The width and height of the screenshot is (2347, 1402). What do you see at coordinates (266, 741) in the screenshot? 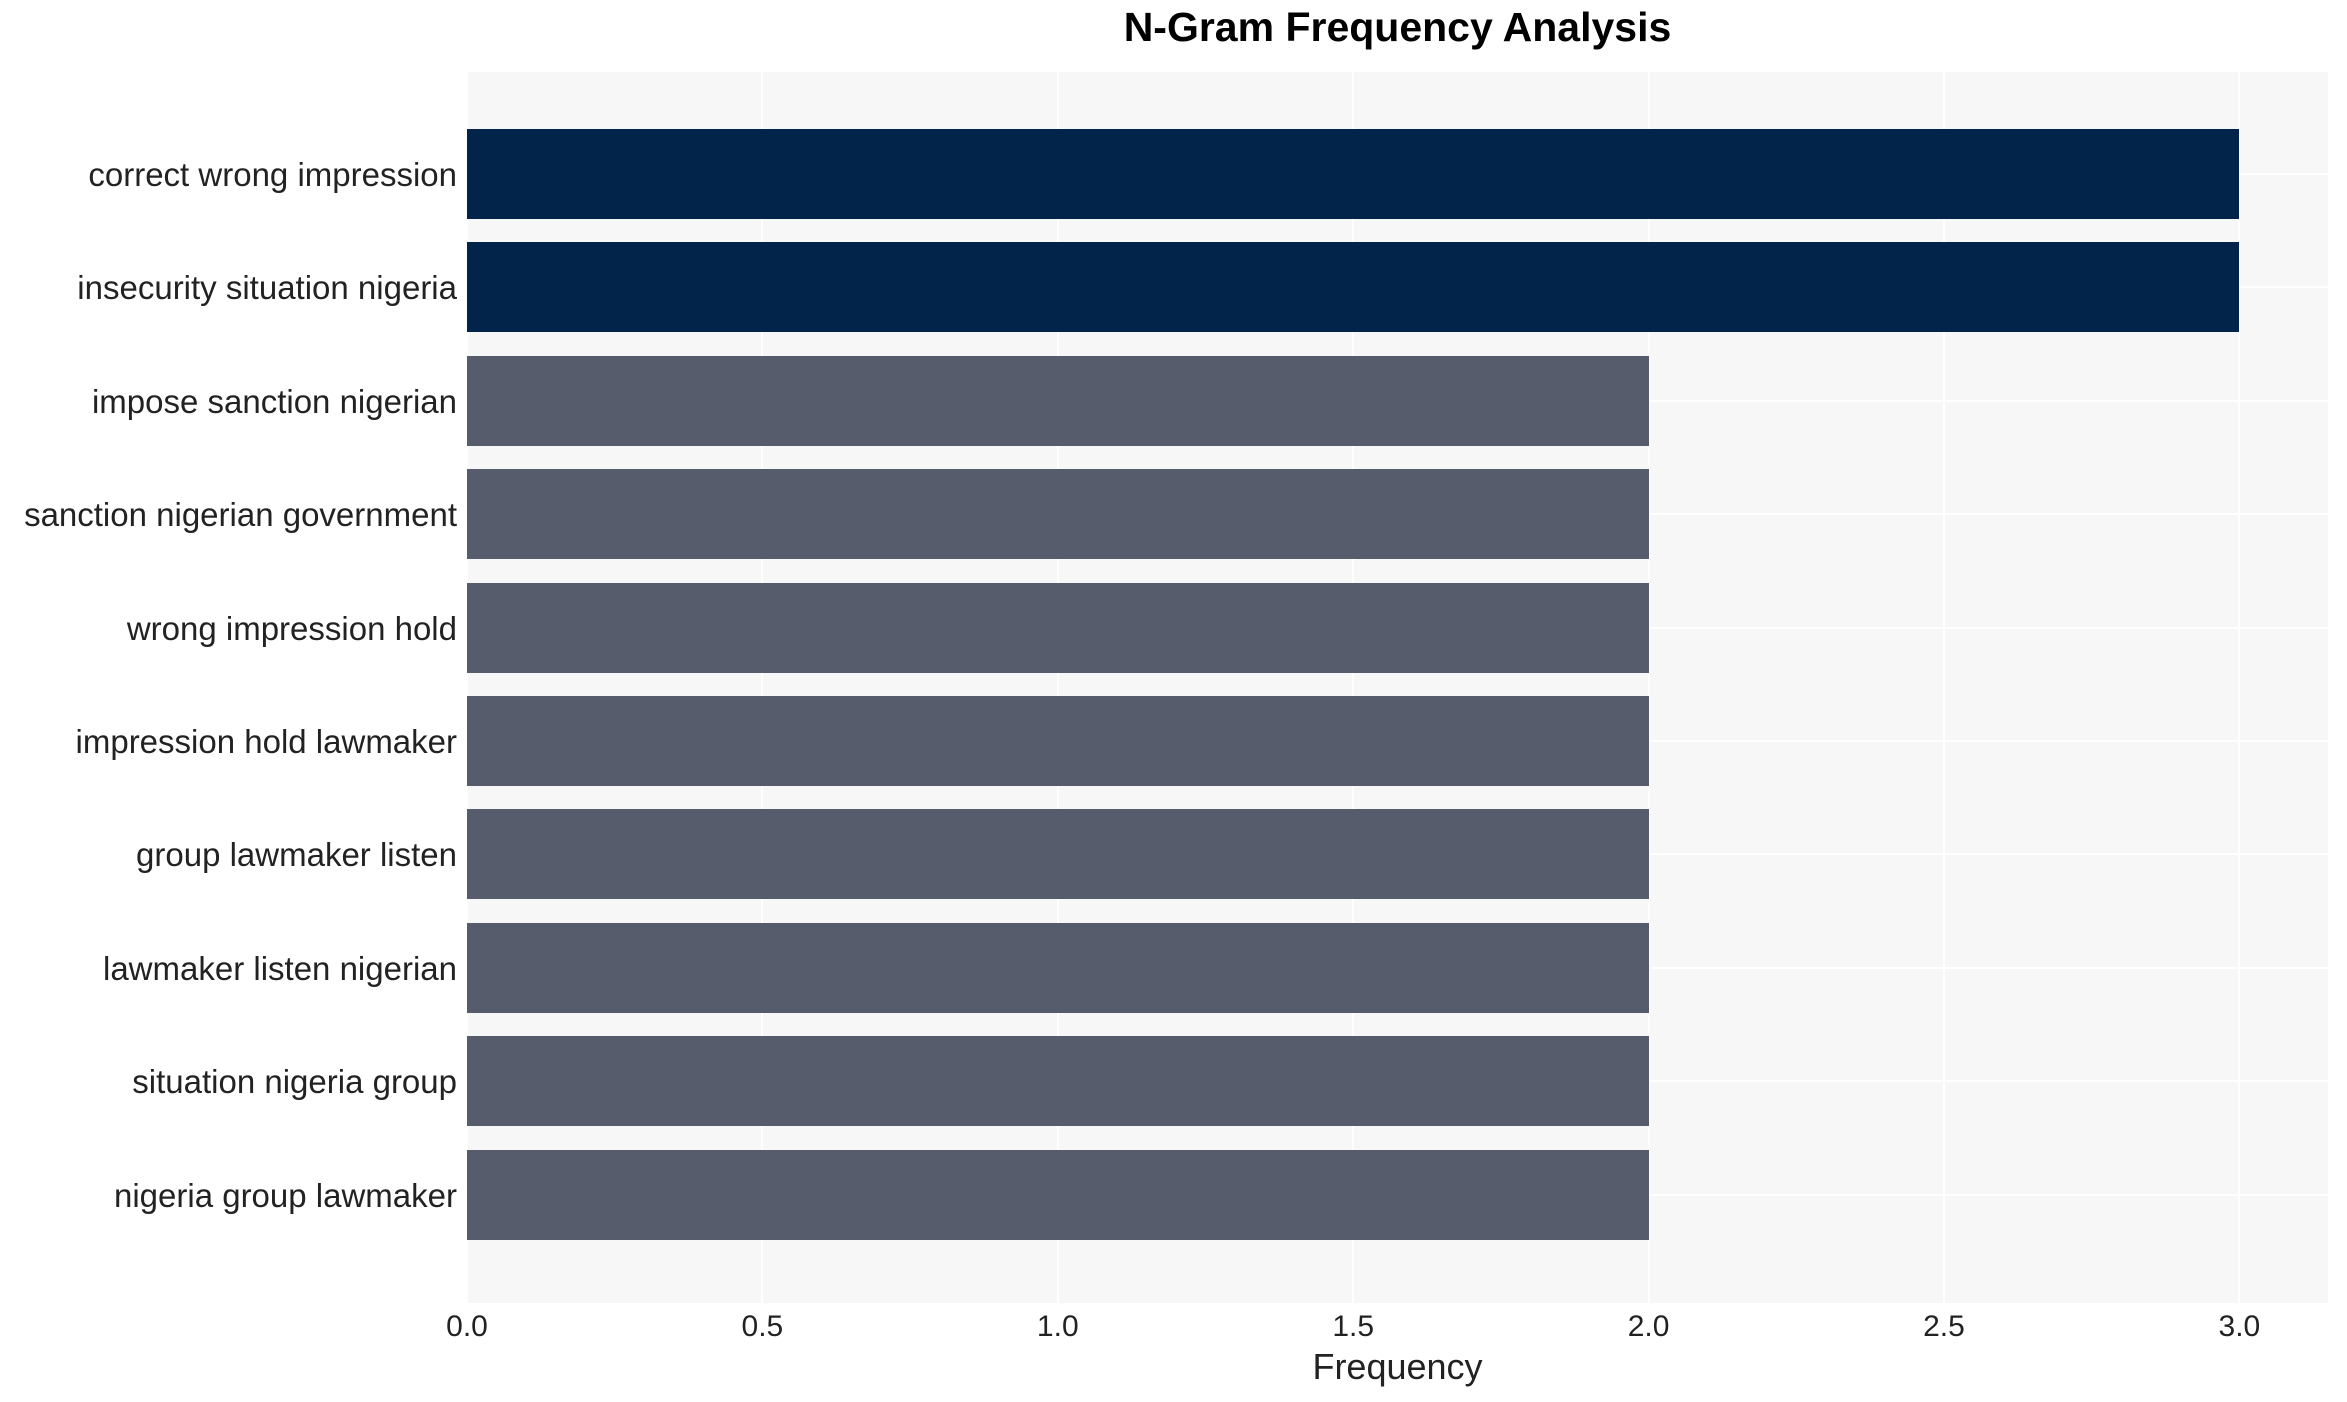
I see `y-axis-label: impression hold lawmaker` at bounding box center [266, 741].